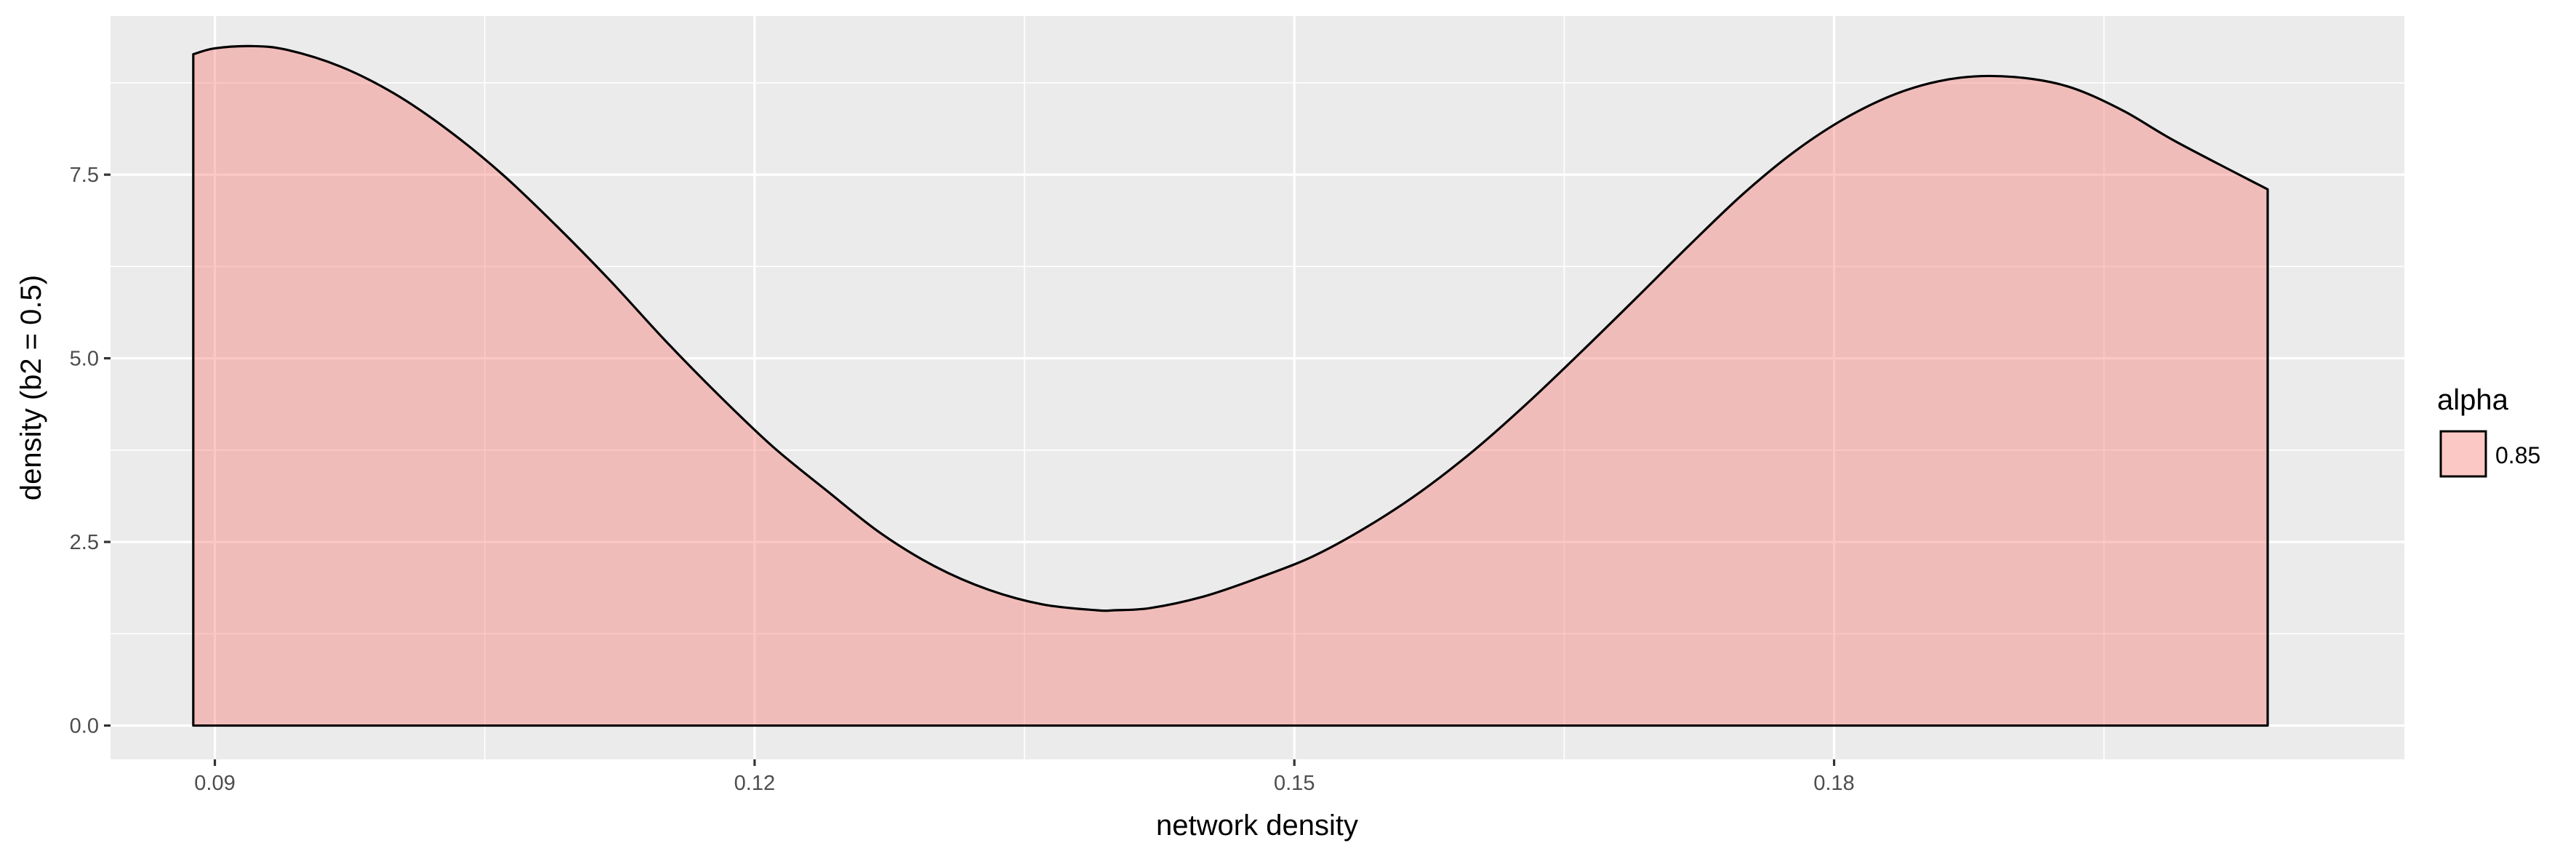 The width and height of the screenshot is (2576, 859). I want to click on x-tick-label: 0.18, so click(1834, 783).